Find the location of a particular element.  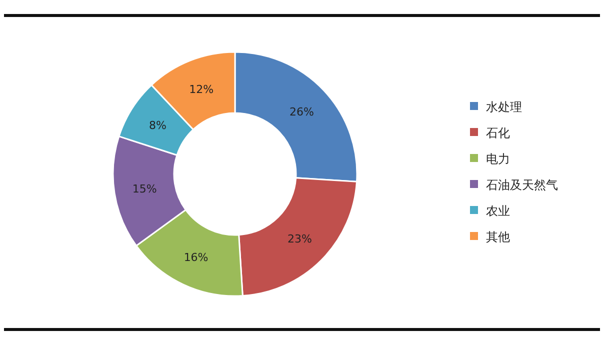

legend-label: 水处理 is located at coordinates (504, 107).